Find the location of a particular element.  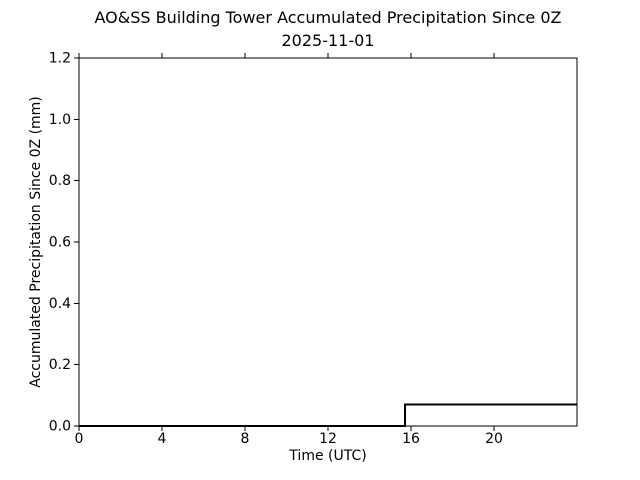

x-tick-label: 8 is located at coordinates (245, 439).